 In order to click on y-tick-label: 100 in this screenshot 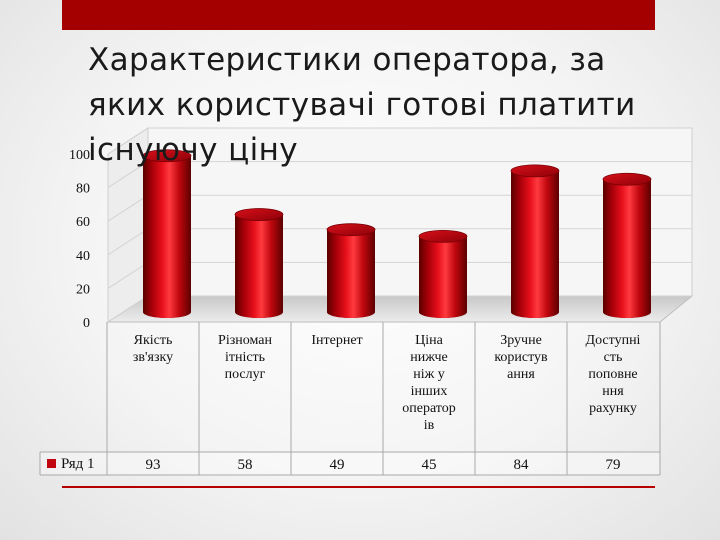, I will do `click(79, 155)`.